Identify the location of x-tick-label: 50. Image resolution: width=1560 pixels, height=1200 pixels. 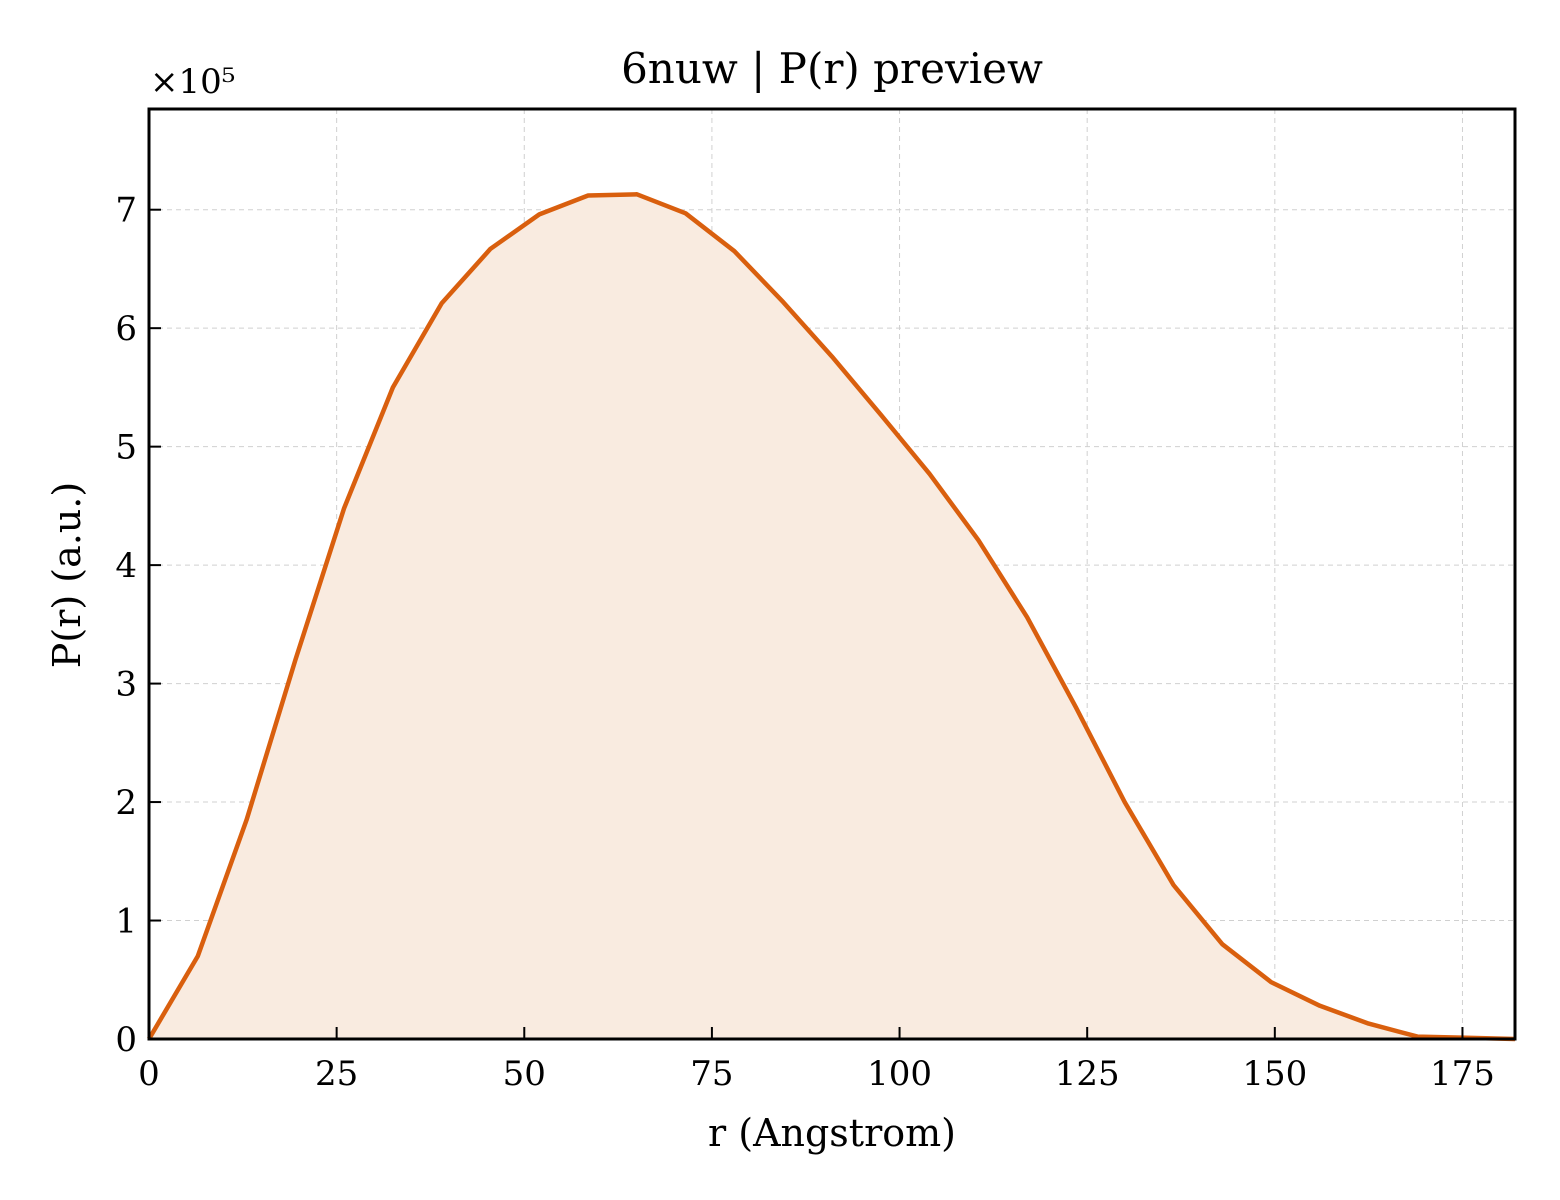
(524, 1074).